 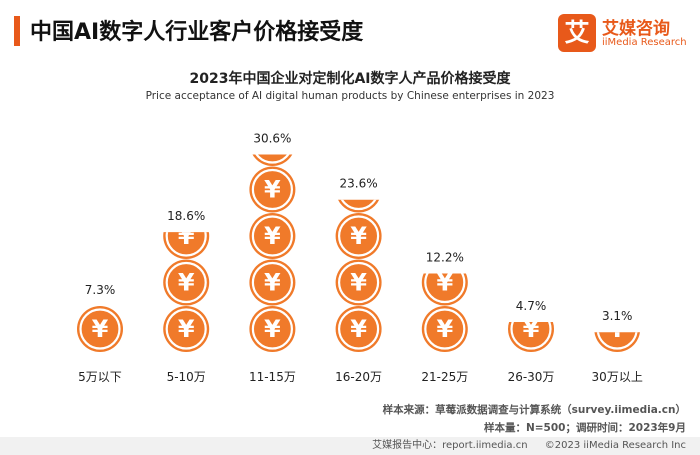 I want to click on category-tick-label: 26-30万, so click(x=531, y=377).